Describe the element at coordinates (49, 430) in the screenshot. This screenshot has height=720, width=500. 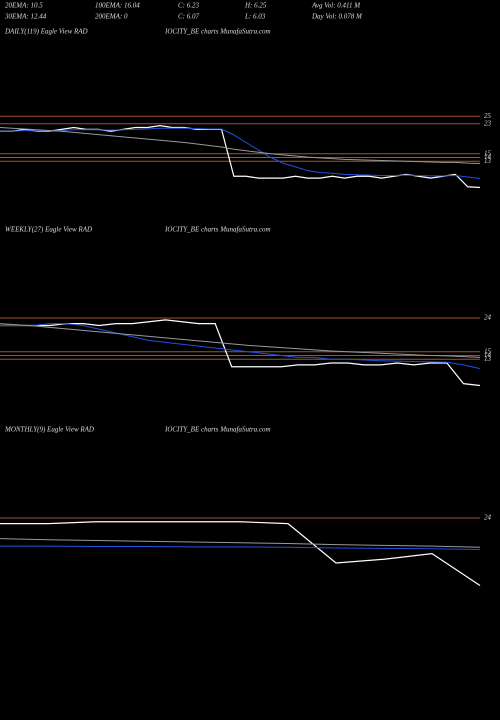
I see `panel-title: MONTHLY(9) Eagle View RAD` at that location.